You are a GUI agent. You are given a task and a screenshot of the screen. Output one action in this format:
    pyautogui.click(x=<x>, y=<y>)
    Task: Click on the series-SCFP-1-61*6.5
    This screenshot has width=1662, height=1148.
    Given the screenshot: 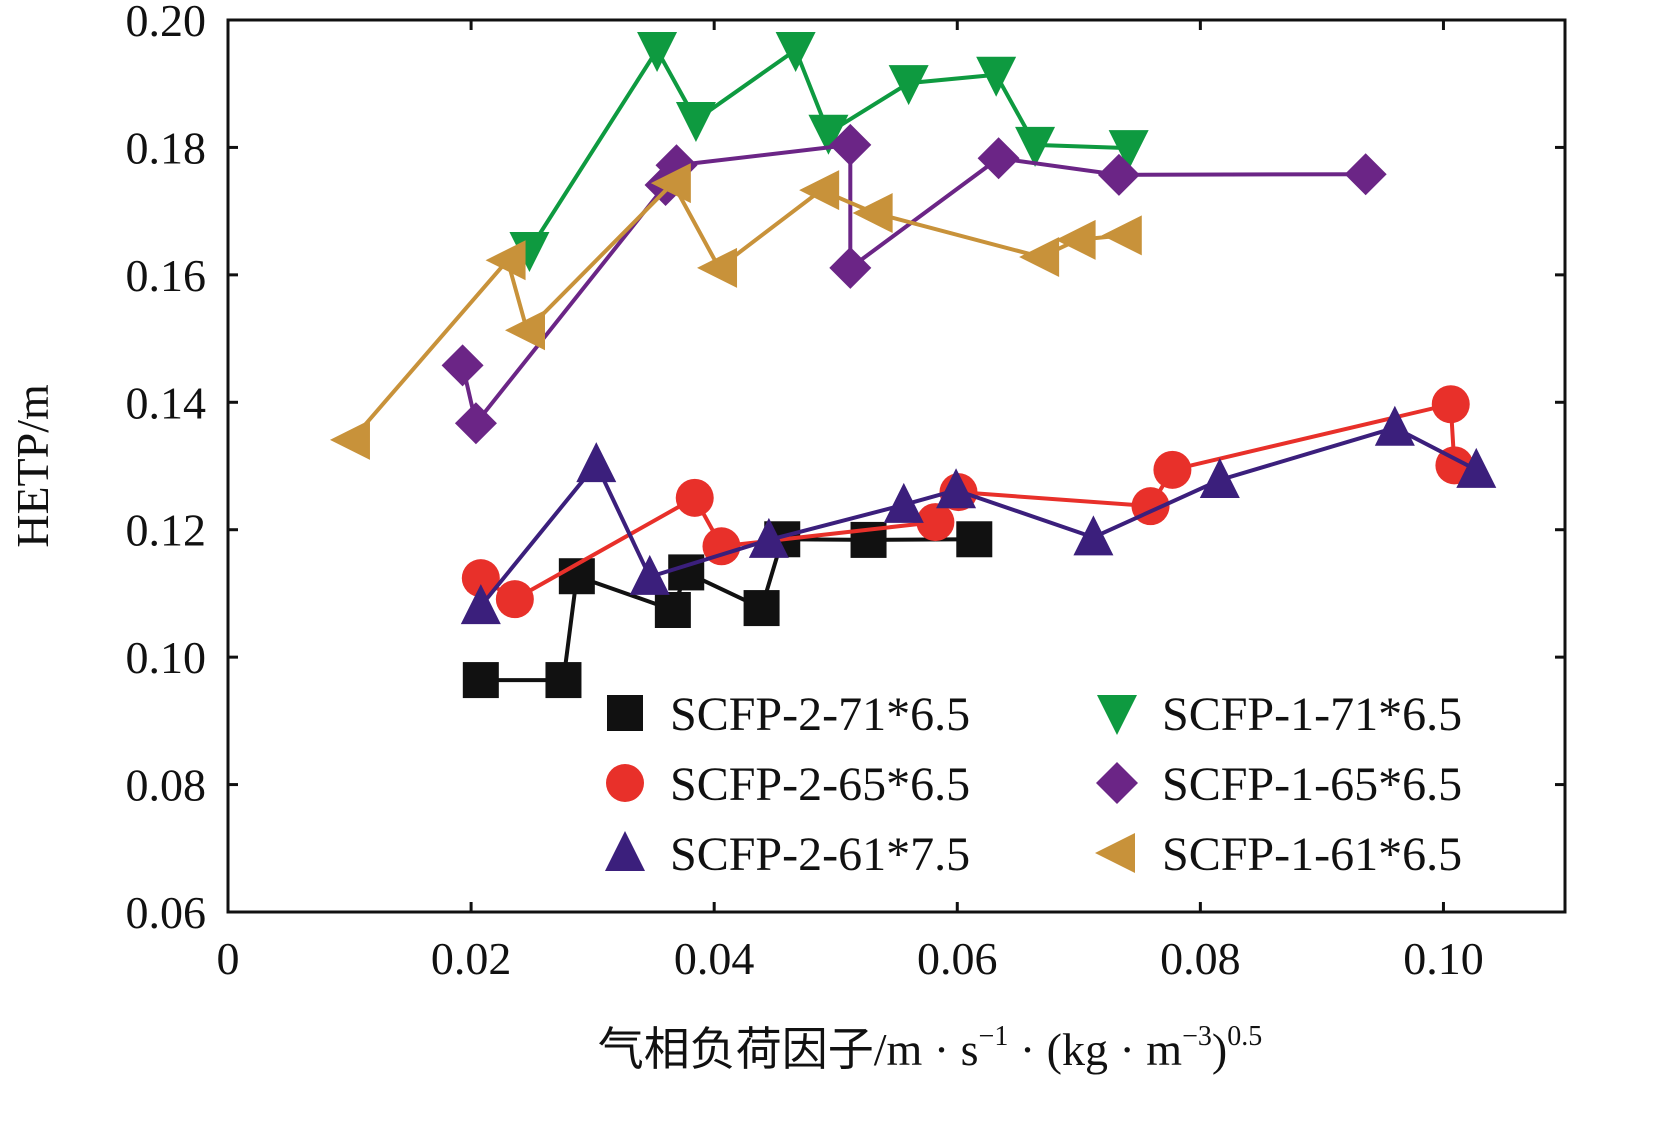 What is the action you would take?
    pyautogui.click(x=735, y=311)
    